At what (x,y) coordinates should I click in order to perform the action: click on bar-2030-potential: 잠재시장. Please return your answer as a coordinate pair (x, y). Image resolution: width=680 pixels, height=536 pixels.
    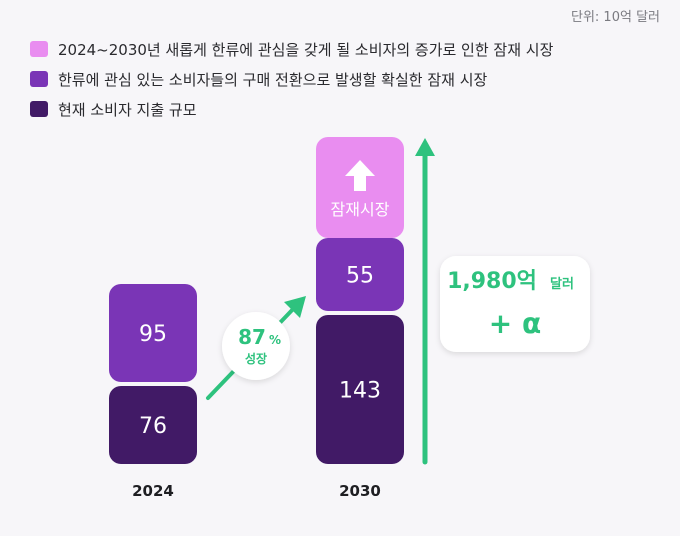
    Looking at the image, I should click on (360, 187).